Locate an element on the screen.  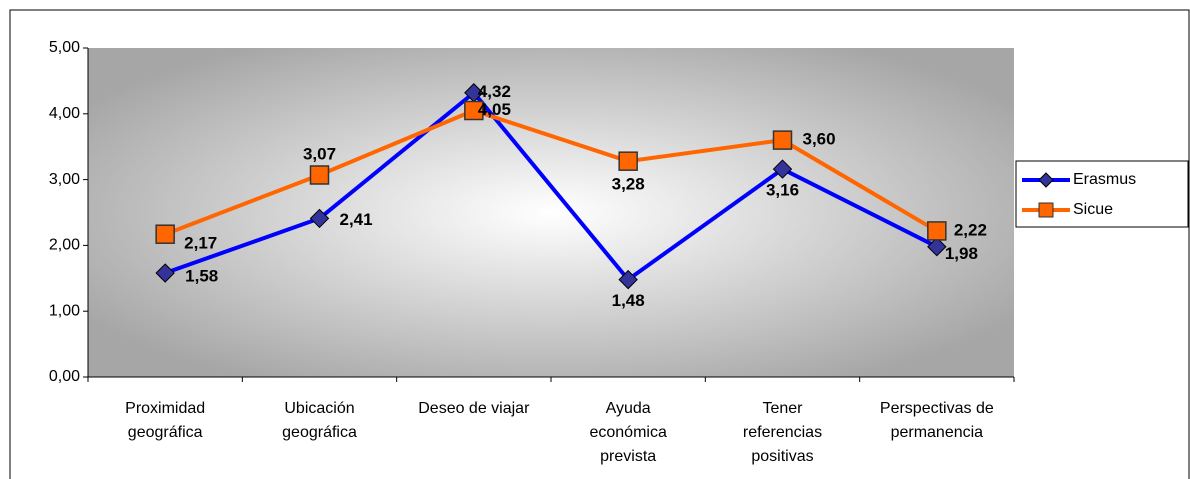
x-tick-label: Deseo de viajar is located at coordinates (474, 408).